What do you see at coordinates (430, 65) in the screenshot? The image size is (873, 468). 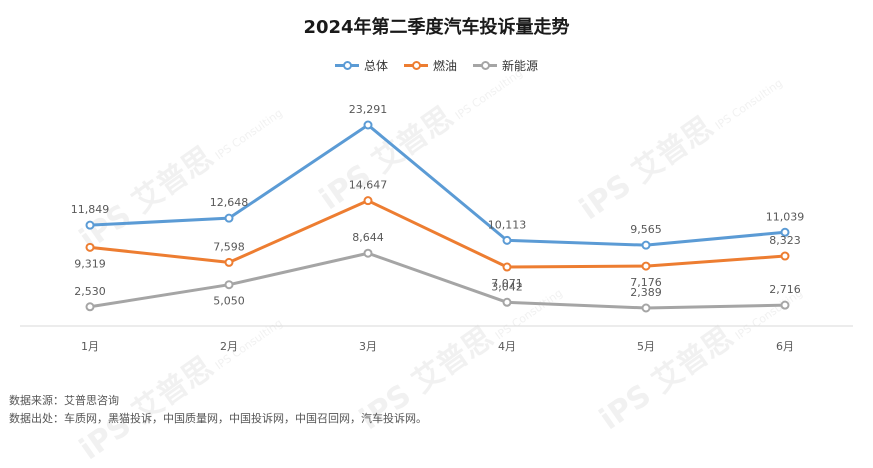 I see `legend-item-fuel: 燃油` at bounding box center [430, 65].